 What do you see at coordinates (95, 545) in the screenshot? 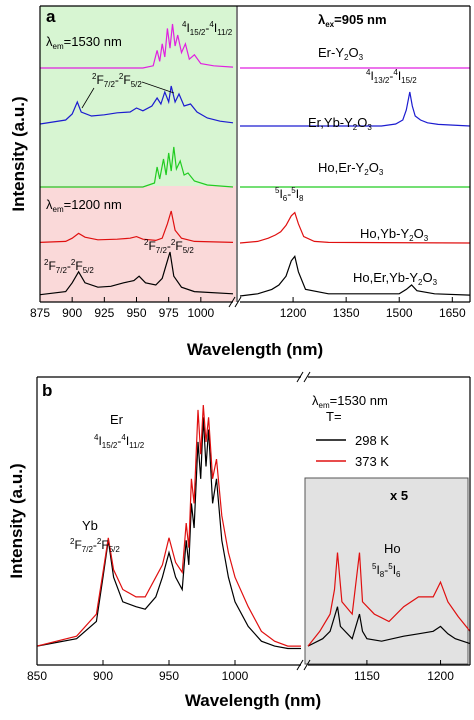
I see `annotation-yb-transition-b: 2F7/2-2F5/2` at bounding box center [95, 545].